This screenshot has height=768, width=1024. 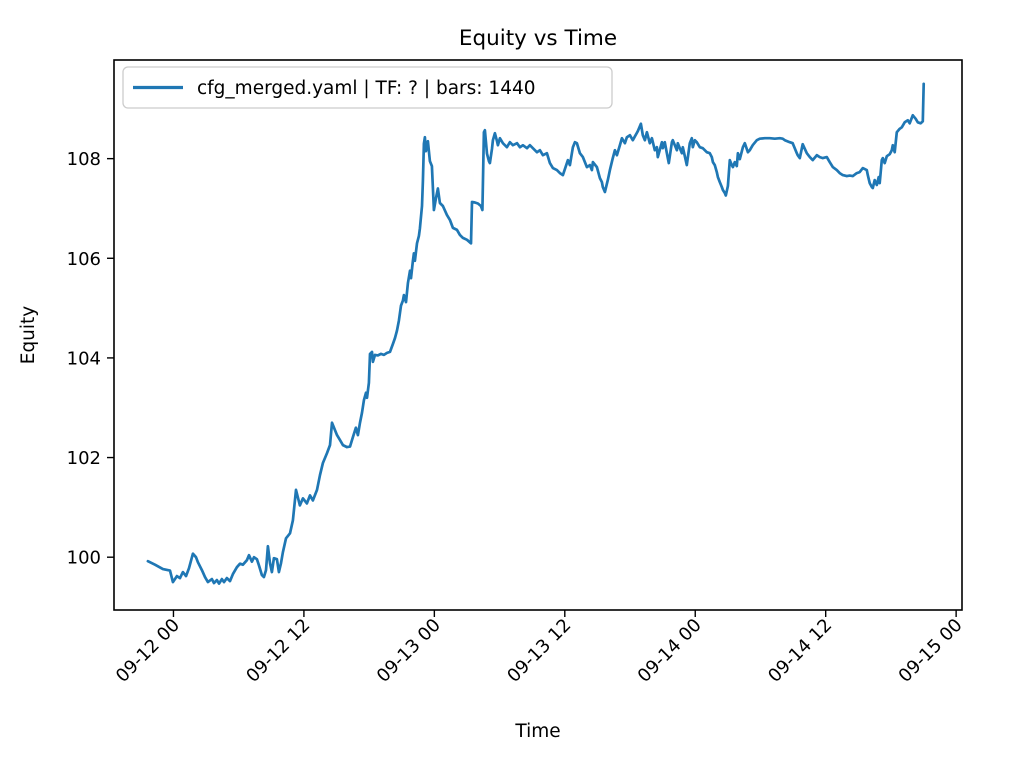 I want to click on y-axis-ticks: 100 102 104 106 108, so click(x=90, y=359).